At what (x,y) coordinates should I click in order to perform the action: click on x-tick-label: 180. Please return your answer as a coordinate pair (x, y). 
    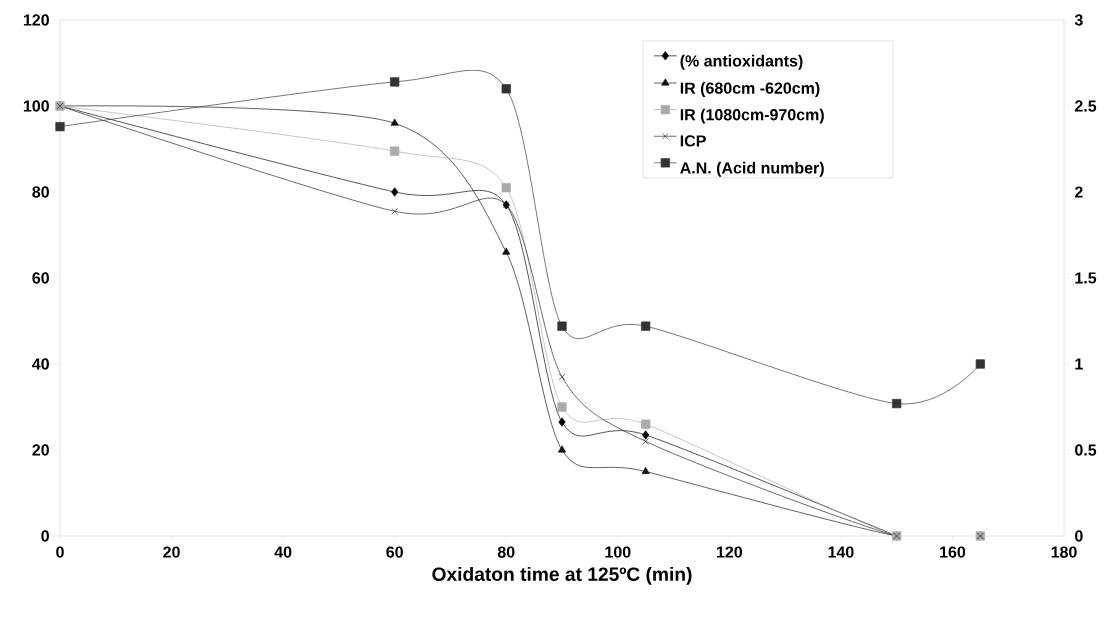
    Looking at the image, I should click on (1064, 552).